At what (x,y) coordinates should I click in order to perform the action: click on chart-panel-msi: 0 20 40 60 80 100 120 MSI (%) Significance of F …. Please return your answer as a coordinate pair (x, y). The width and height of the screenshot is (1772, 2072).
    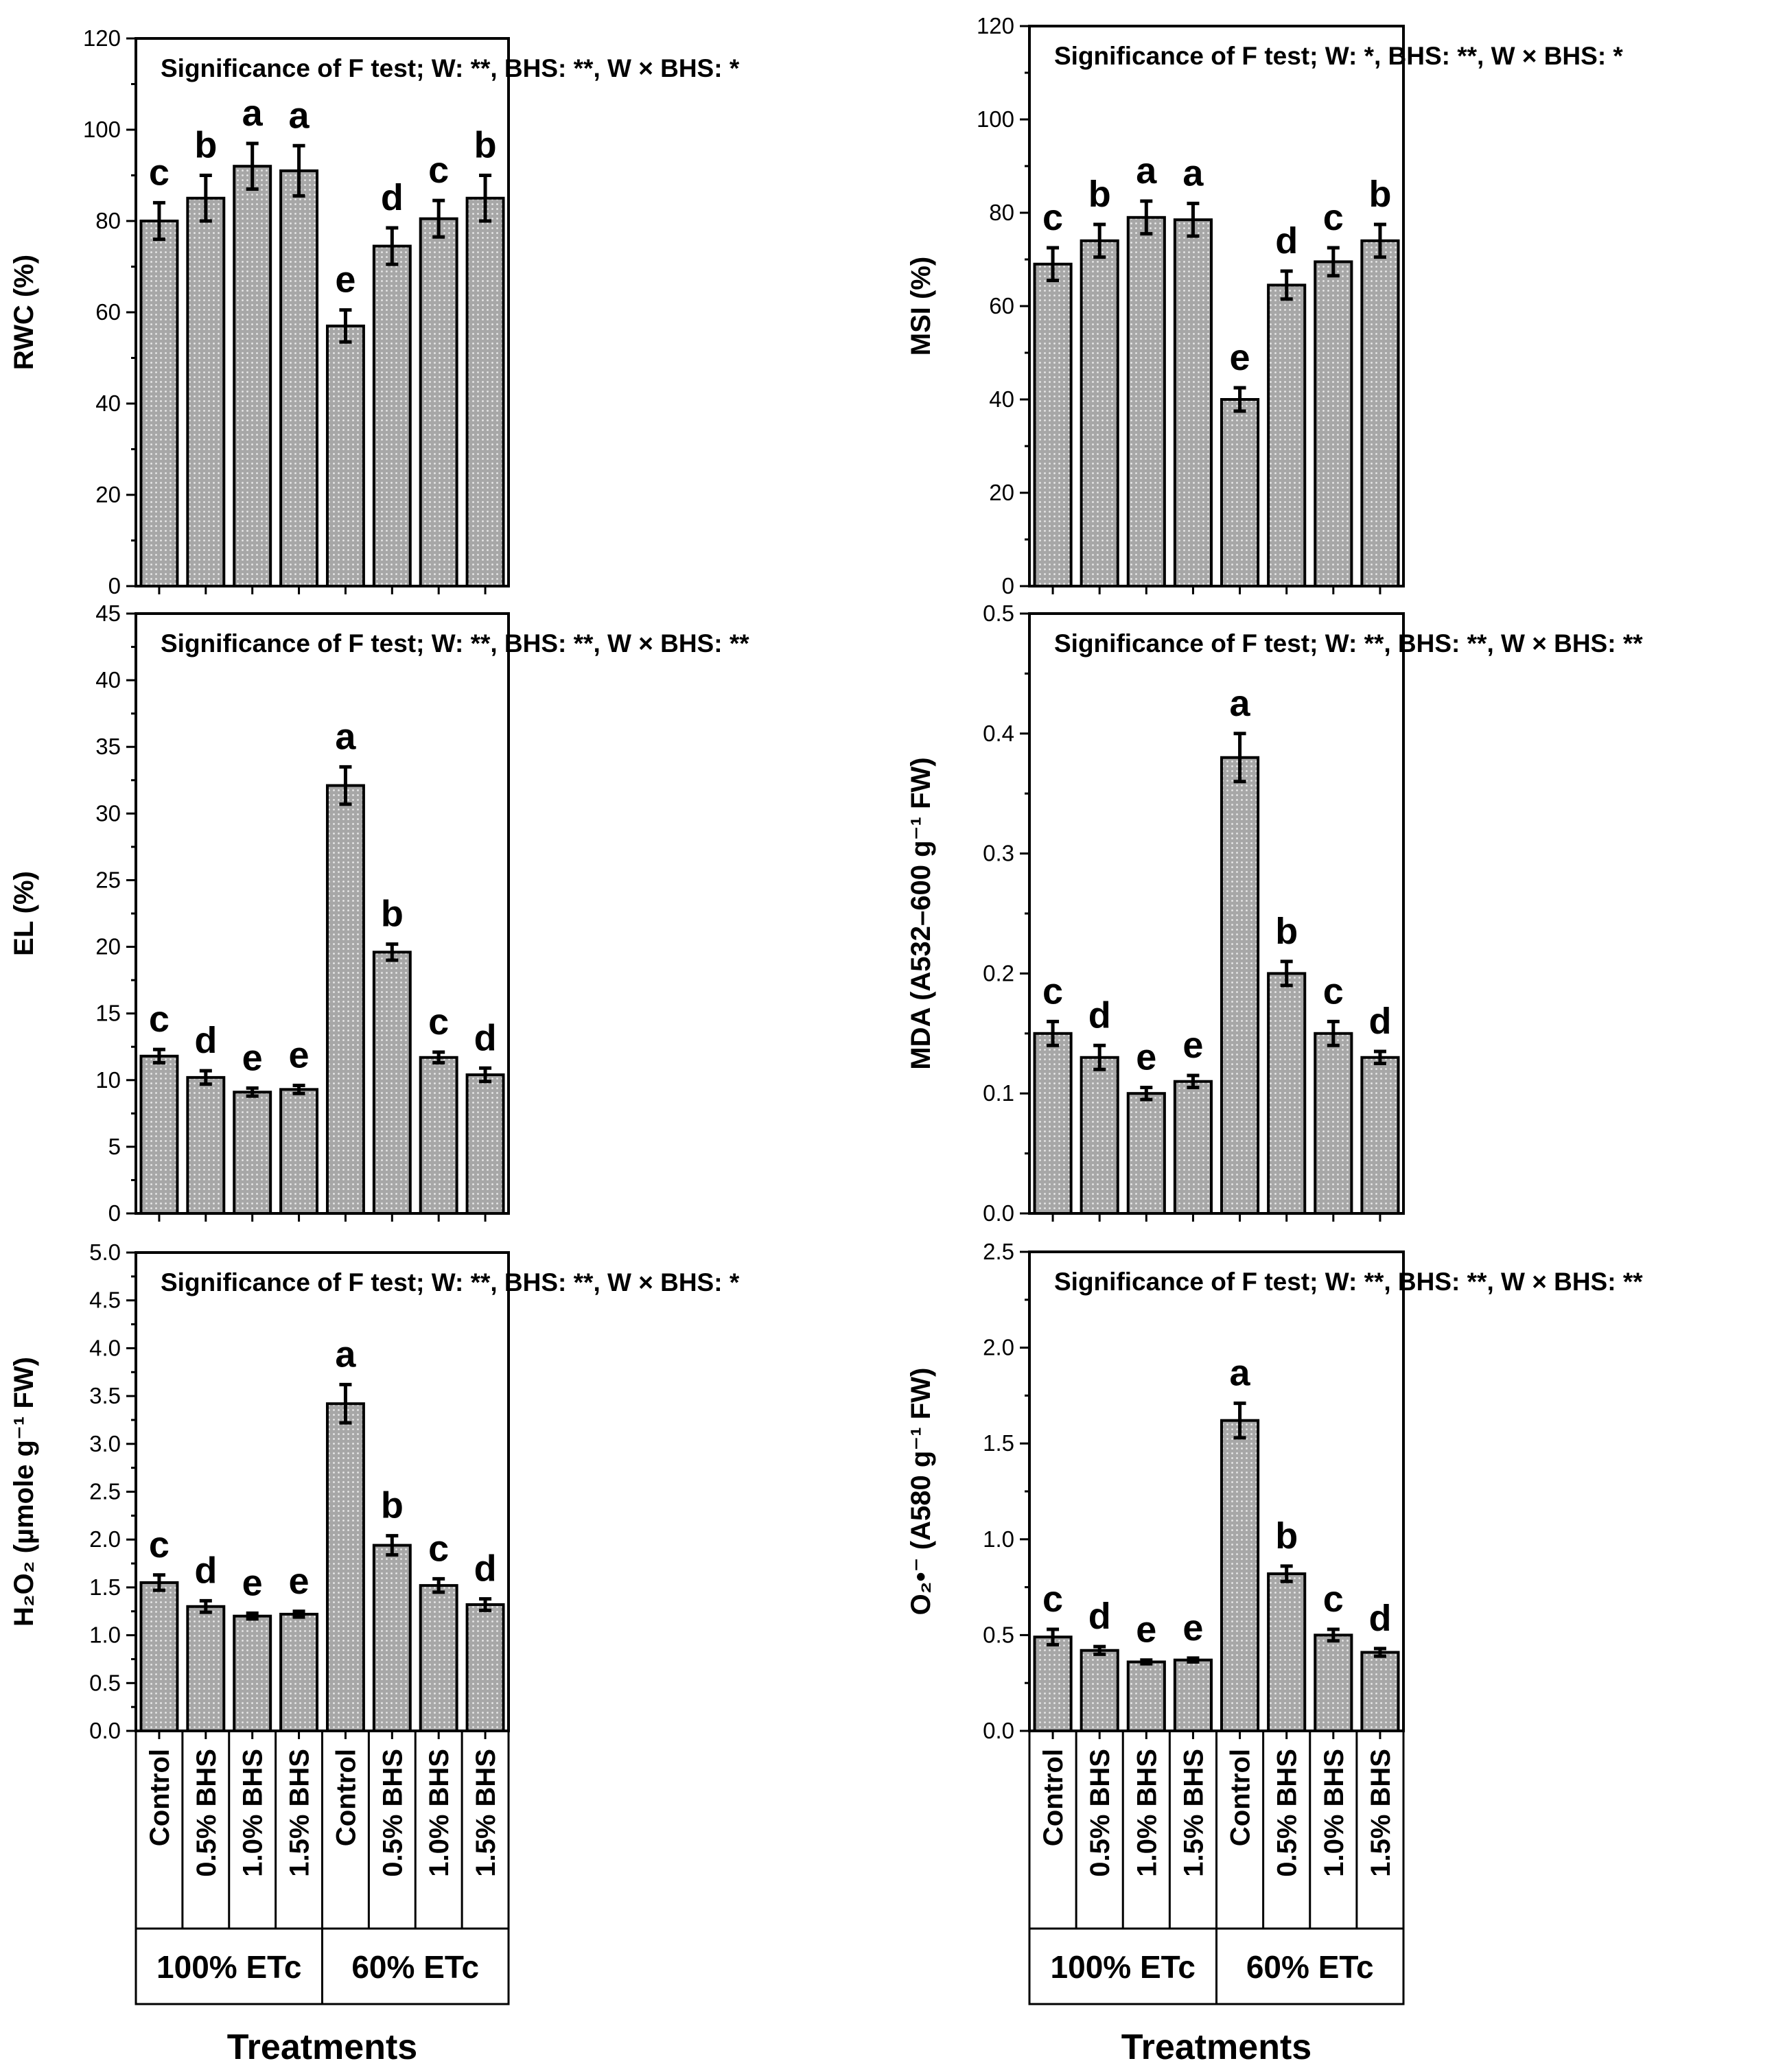
    Looking at the image, I should click on (1264, 306).